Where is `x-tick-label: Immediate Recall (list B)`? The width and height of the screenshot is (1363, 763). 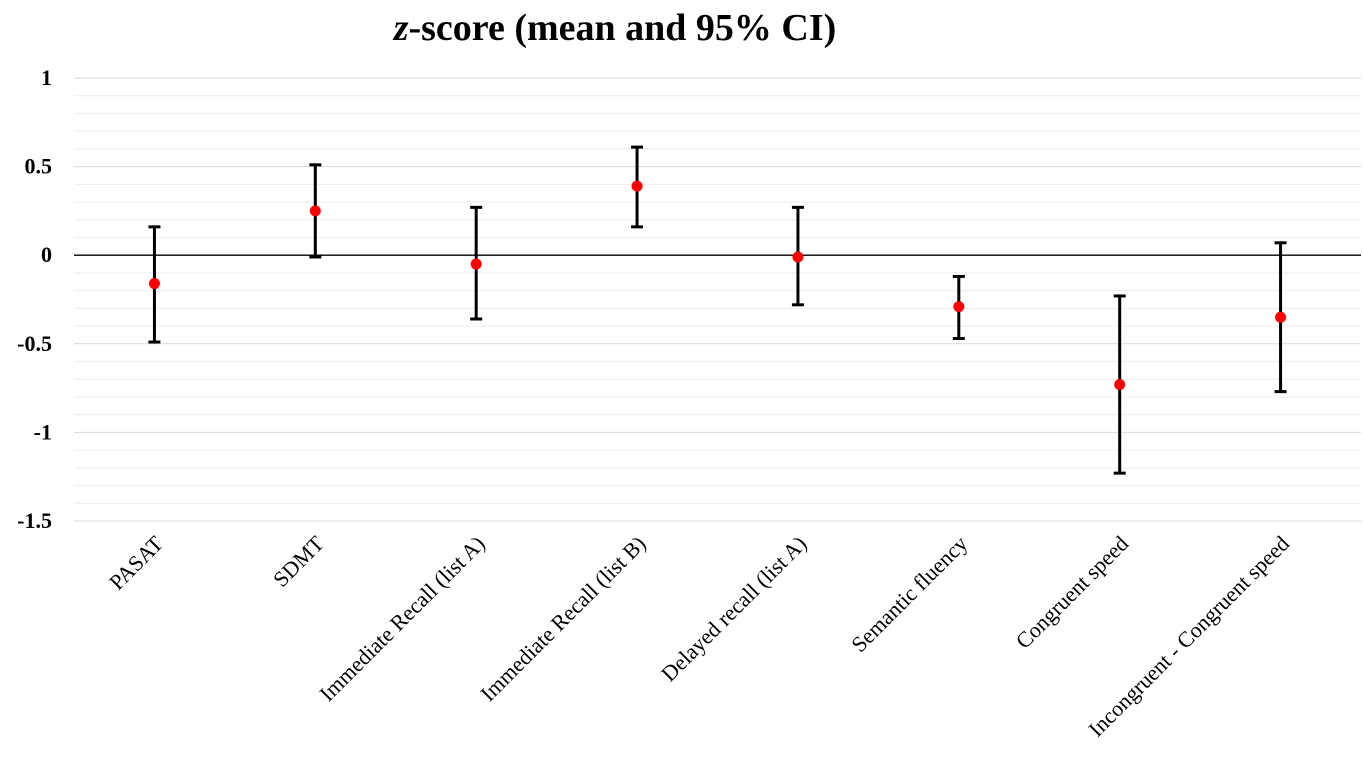
x-tick-label: Immediate Recall (list B) is located at coordinates (562, 618).